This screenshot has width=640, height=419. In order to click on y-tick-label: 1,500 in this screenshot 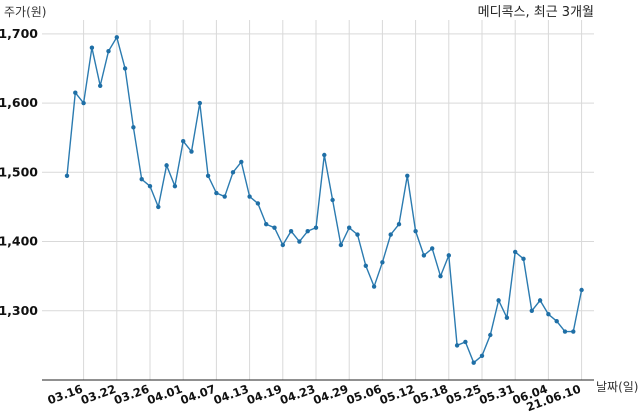, I will do `click(19, 171)`.